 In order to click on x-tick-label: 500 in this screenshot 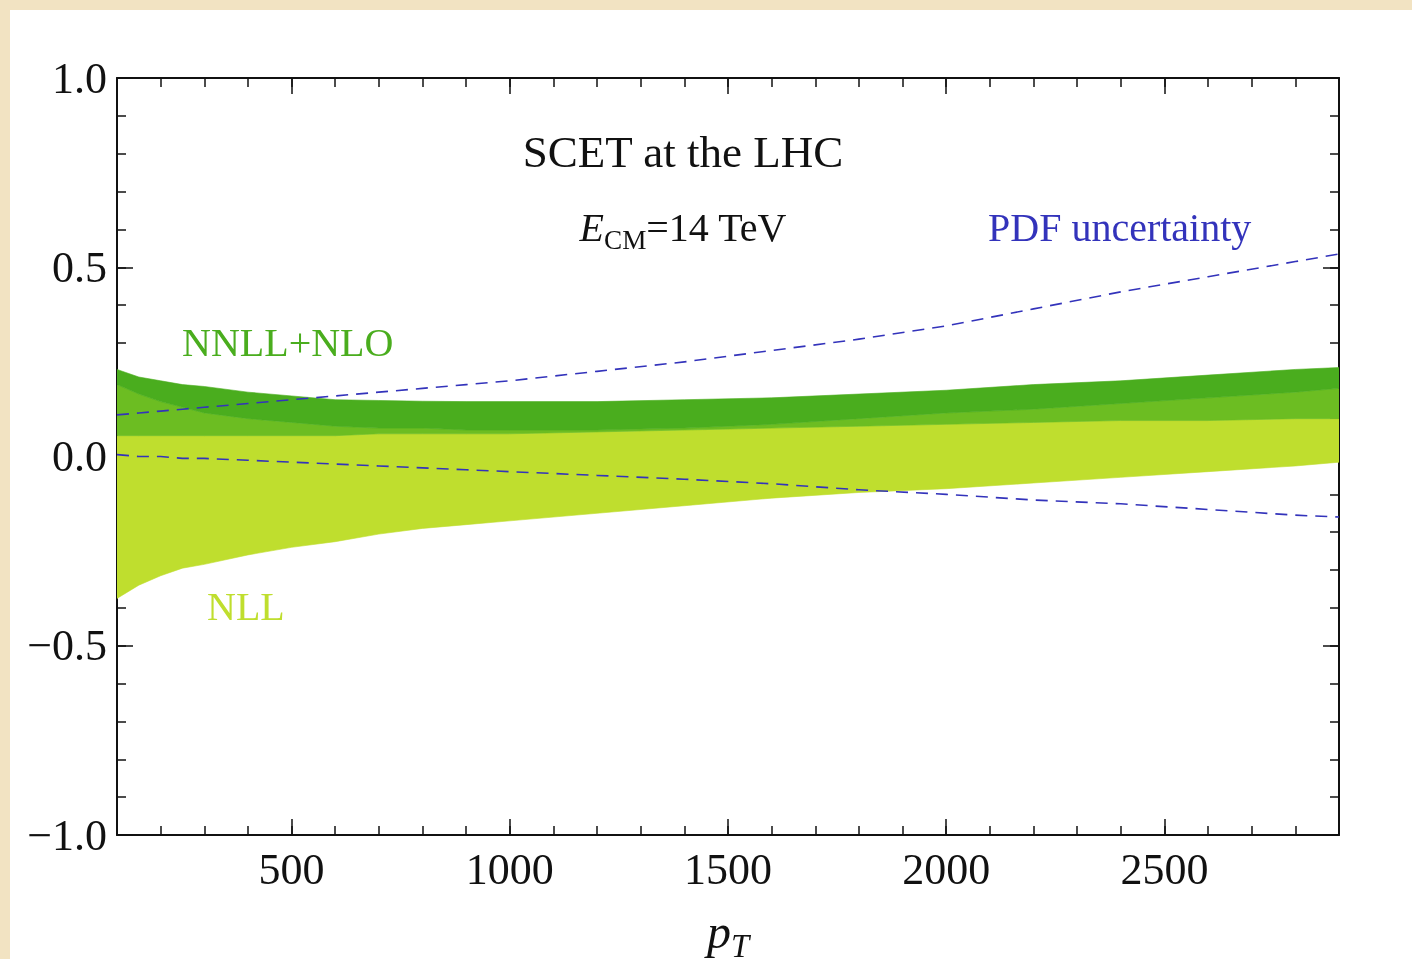, I will do `click(291, 869)`.